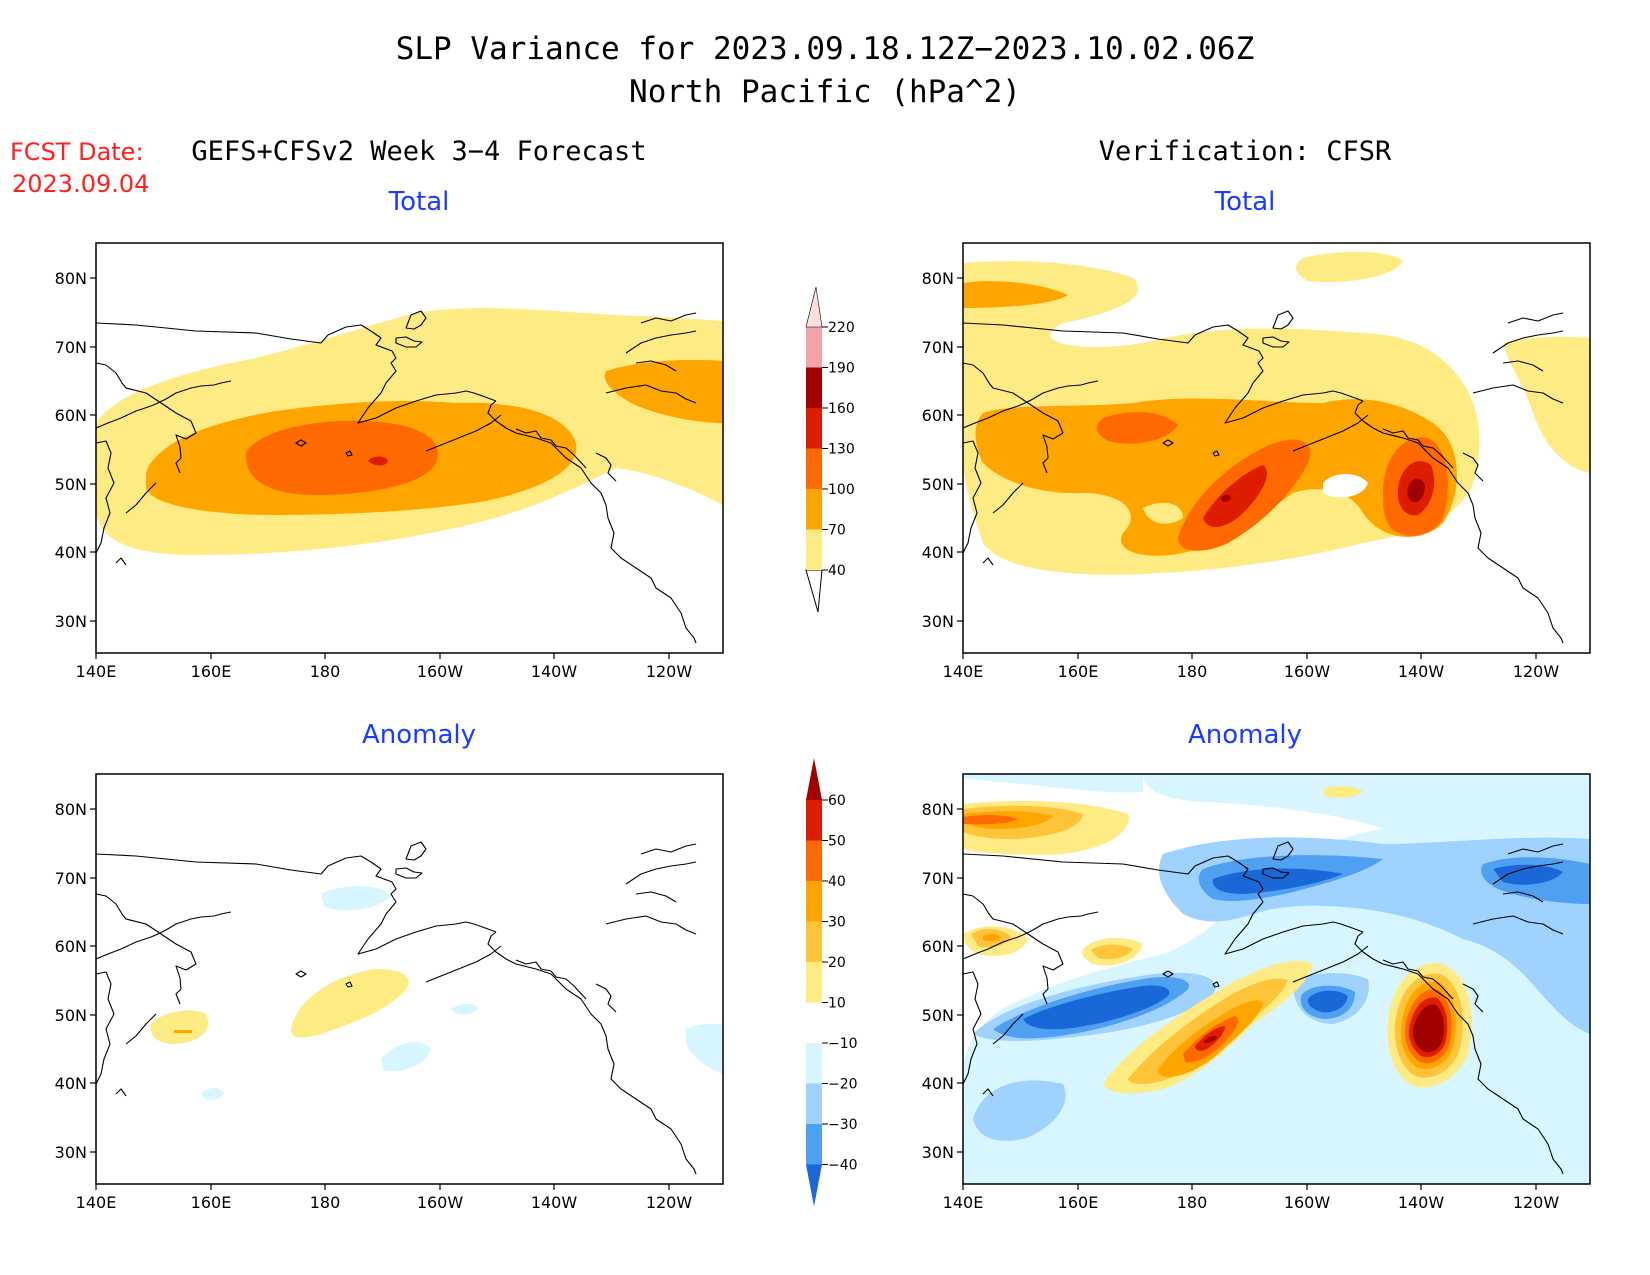 The image size is (1650, 1275). What do you see at coordinates (1019, 1110) in the screenshot?
I see `shade-neg20-south` at bounding box center [1019, 1110].